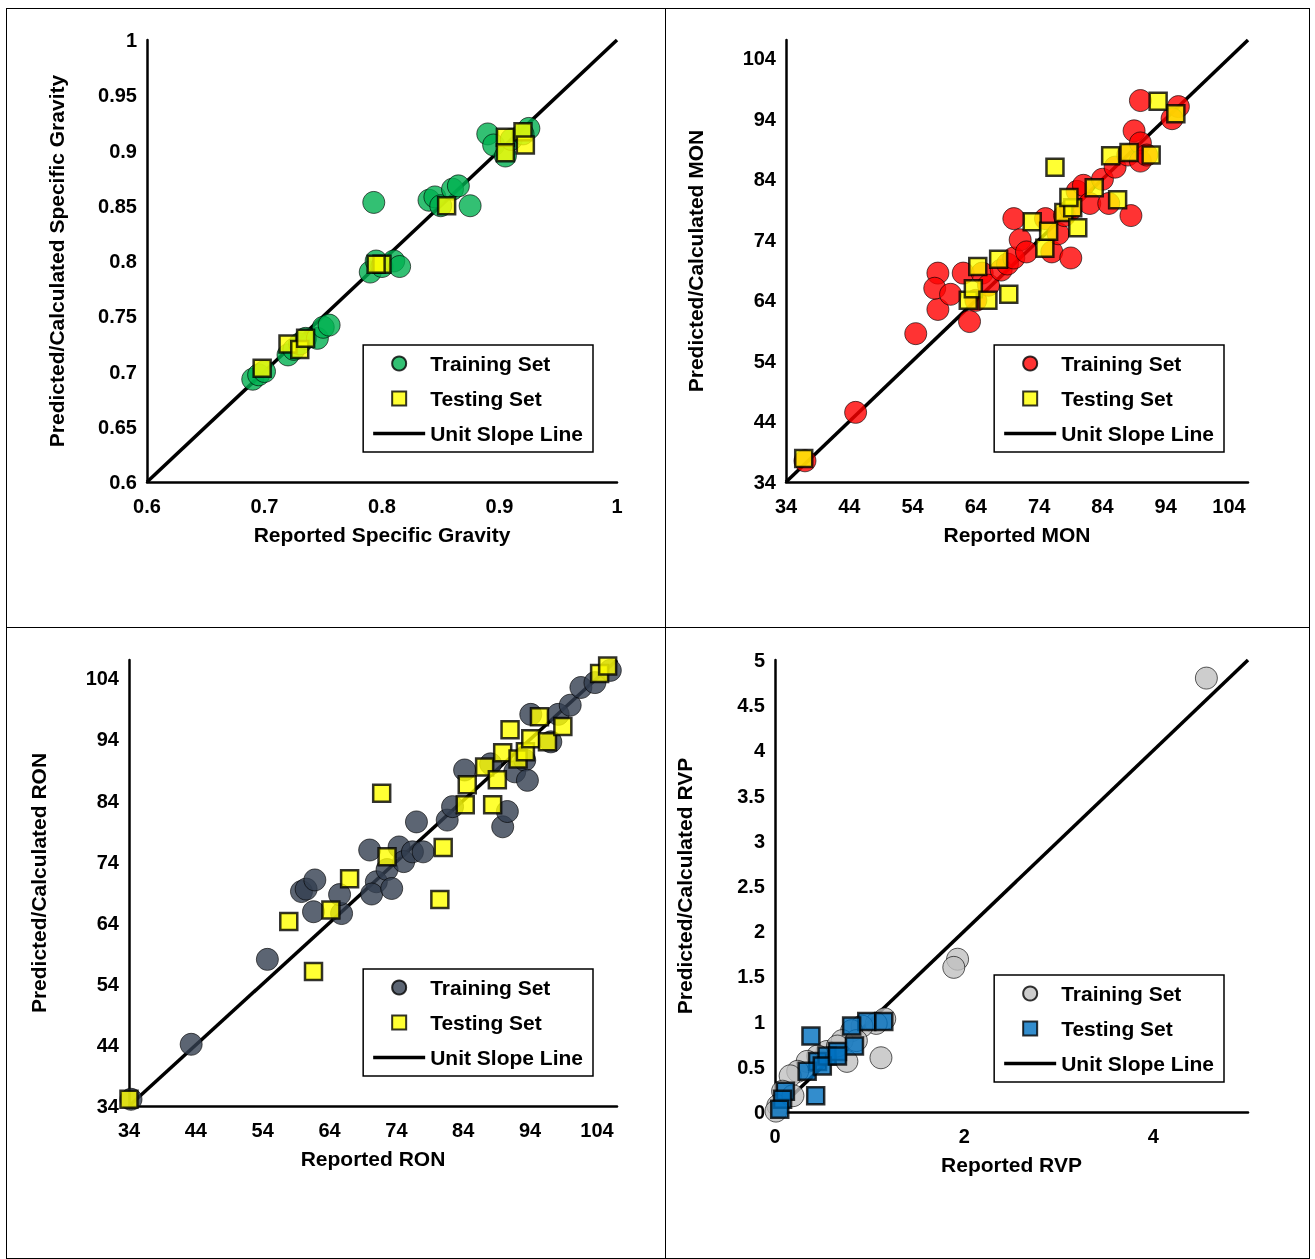 The height and width of the screenshot is (1259, 1315). What do you see at coordinates (751, 705) in the screenshot?
I see `y-tick-label: 4.5` at bounding box center [751, 705].